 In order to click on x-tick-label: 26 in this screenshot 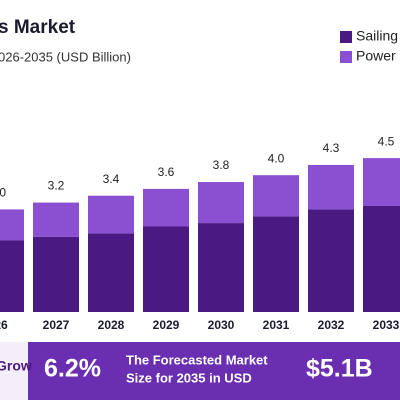, I will do `click(4, 325)`.